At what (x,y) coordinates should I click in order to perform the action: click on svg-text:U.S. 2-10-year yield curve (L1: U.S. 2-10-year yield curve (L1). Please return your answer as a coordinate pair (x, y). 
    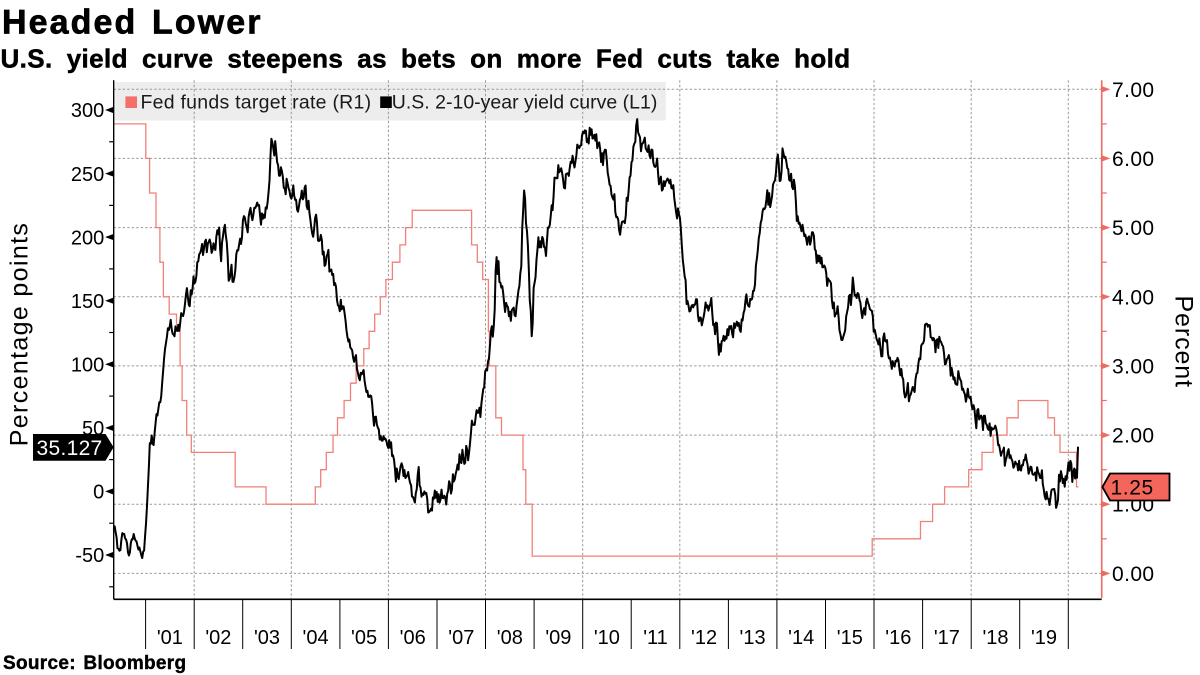
    Looking at the image, I should click on (525, 103).